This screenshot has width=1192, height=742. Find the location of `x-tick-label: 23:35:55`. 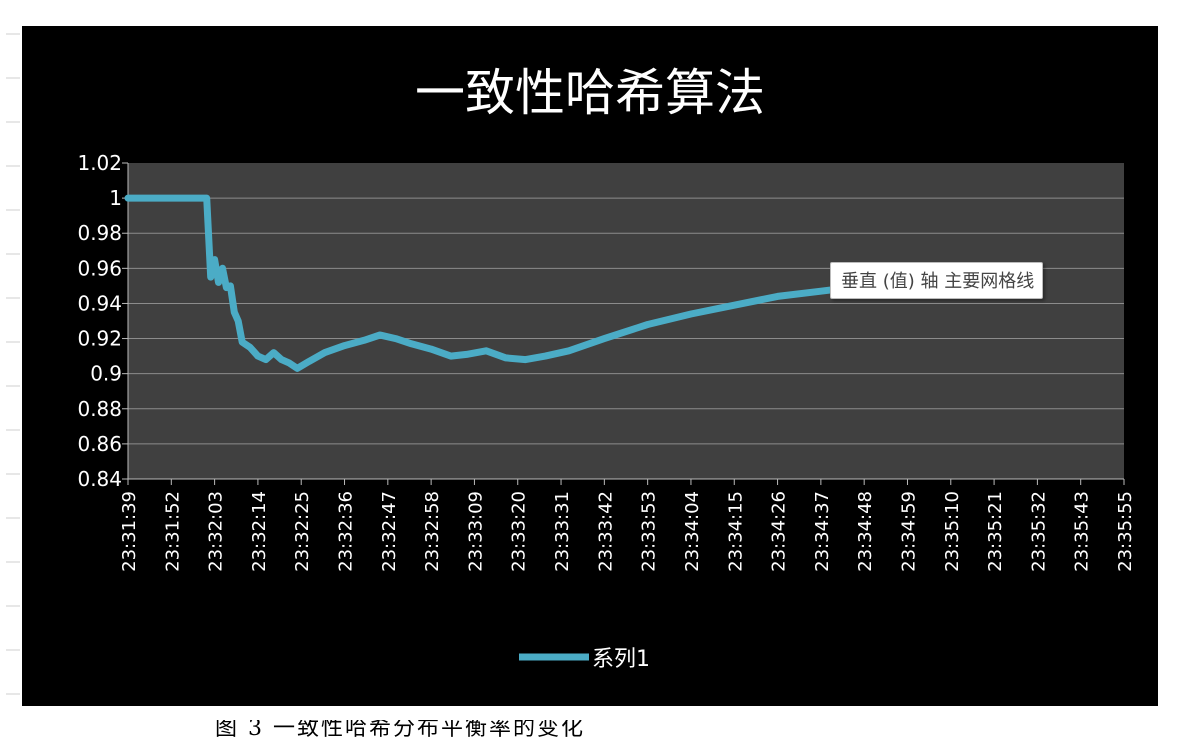

x-tick-label: 23:35:55 is located at coordinates (1125, 531).